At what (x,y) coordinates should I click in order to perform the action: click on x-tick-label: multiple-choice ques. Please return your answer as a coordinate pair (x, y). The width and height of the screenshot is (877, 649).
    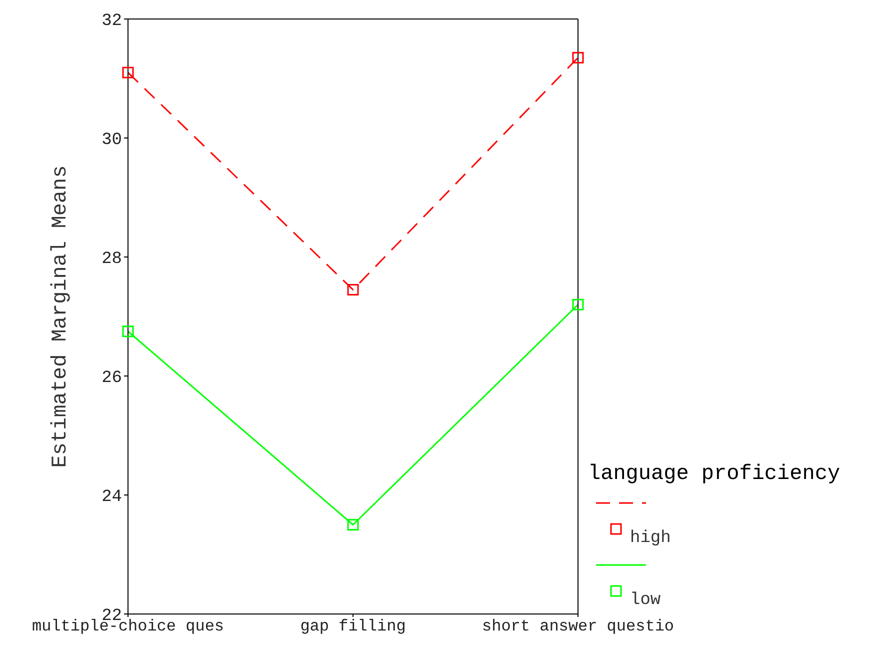
    Looking at the image, I should click on (128, 626).